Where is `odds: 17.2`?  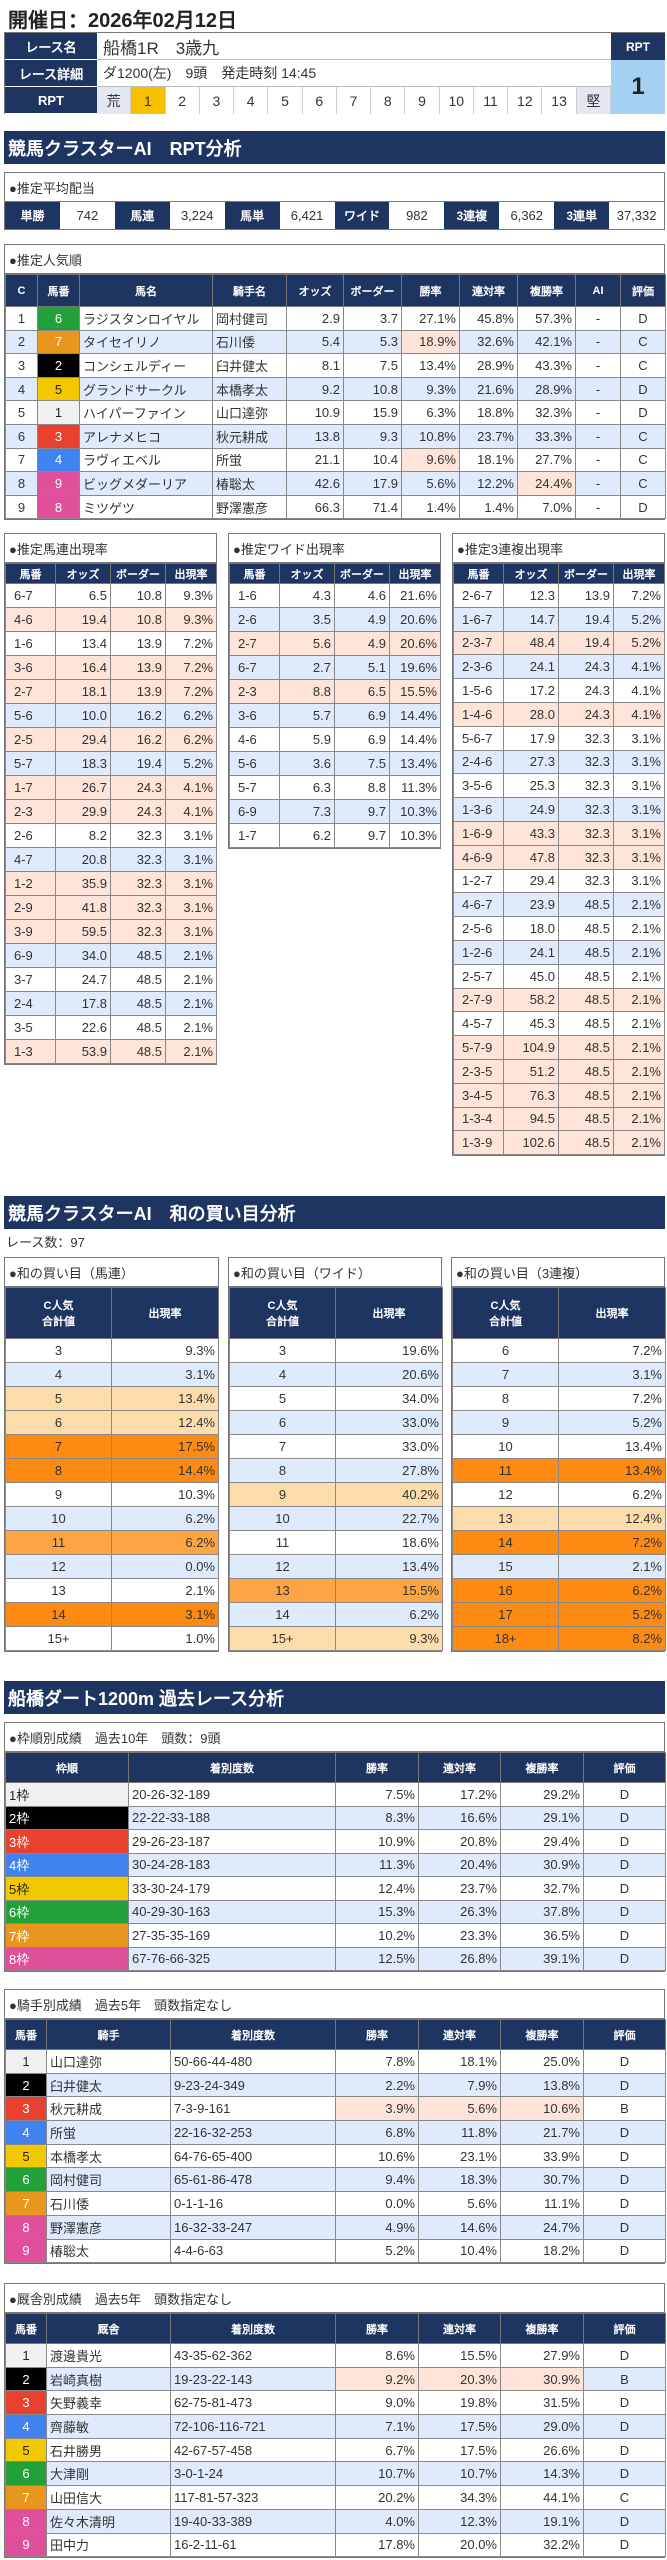
odds: 17.2 is located at coordinates (531, 690).